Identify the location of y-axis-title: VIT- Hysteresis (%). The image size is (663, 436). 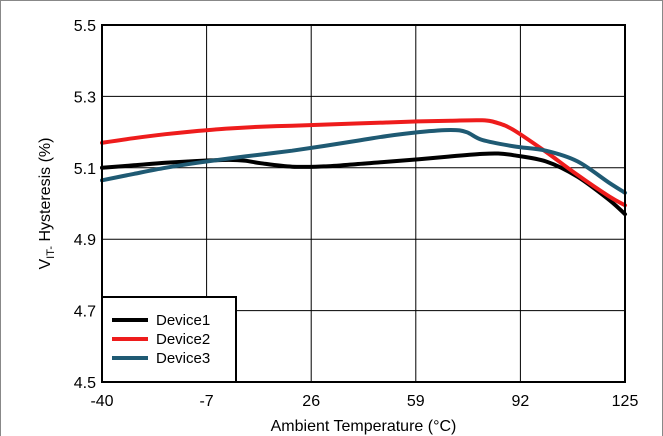
(47, 204).